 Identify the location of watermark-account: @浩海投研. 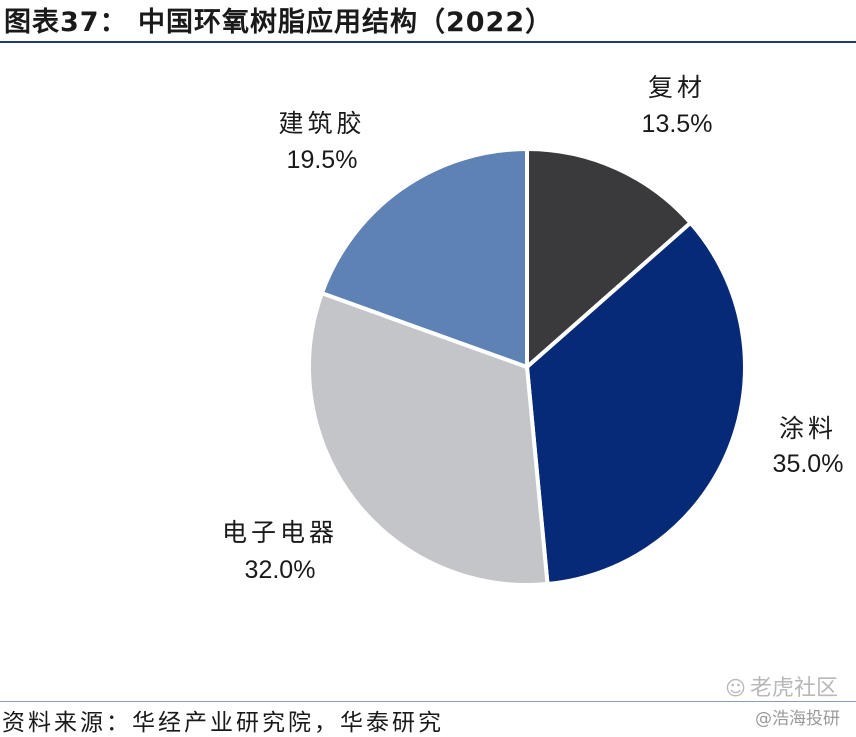
(797, 719).